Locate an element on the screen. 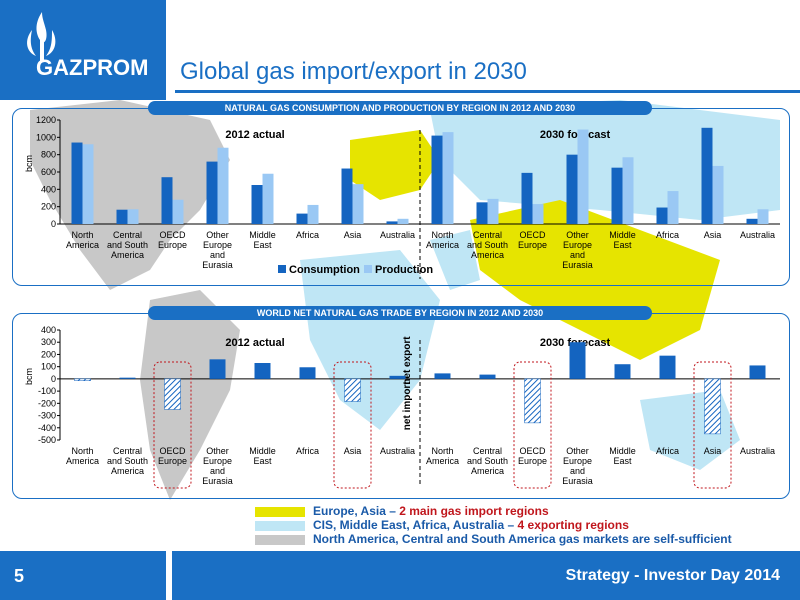 The image size is (800, 600). y-tick-label: 800 is located at coordinates (48, 155).